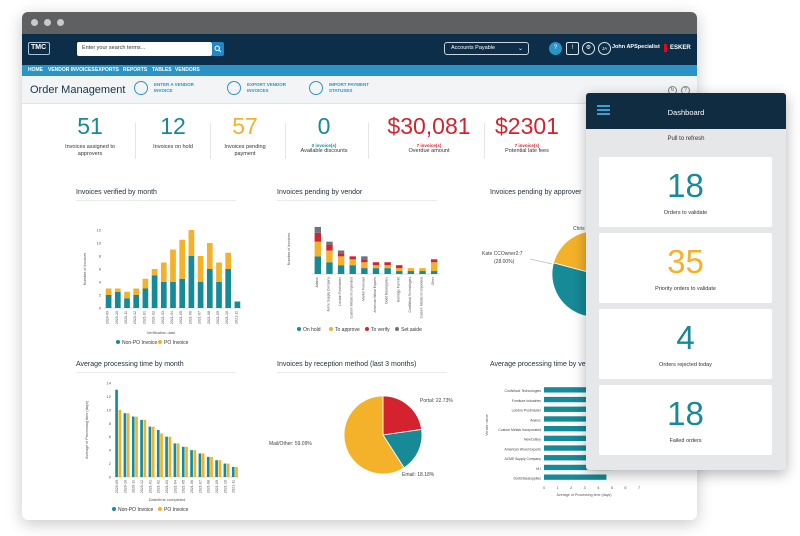 The height and width of the screenshot is (536, 800). Describe the element at coordinates (686, 139) in the screenshot. I see `pull-to-refresh: Pull to refresh` at that location.